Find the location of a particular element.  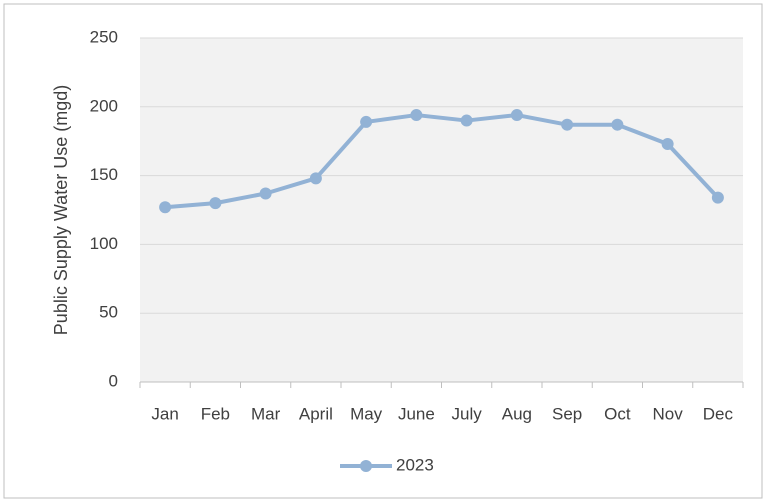

x-tick-label: Dec is located at coordinates (718, 413).